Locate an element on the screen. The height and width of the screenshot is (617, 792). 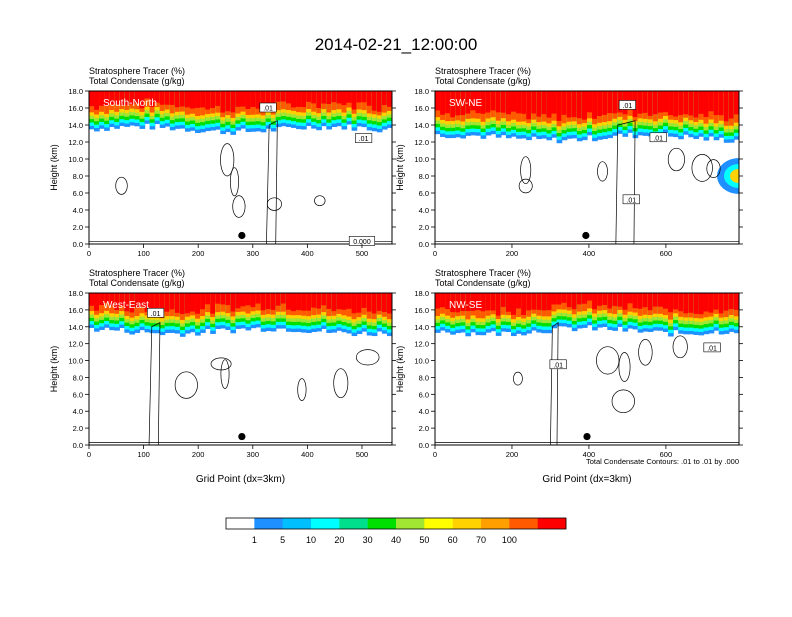
colorbar: 1 5 10 20 30 40 50 60 70 100 is located at coordinates (396, 531).